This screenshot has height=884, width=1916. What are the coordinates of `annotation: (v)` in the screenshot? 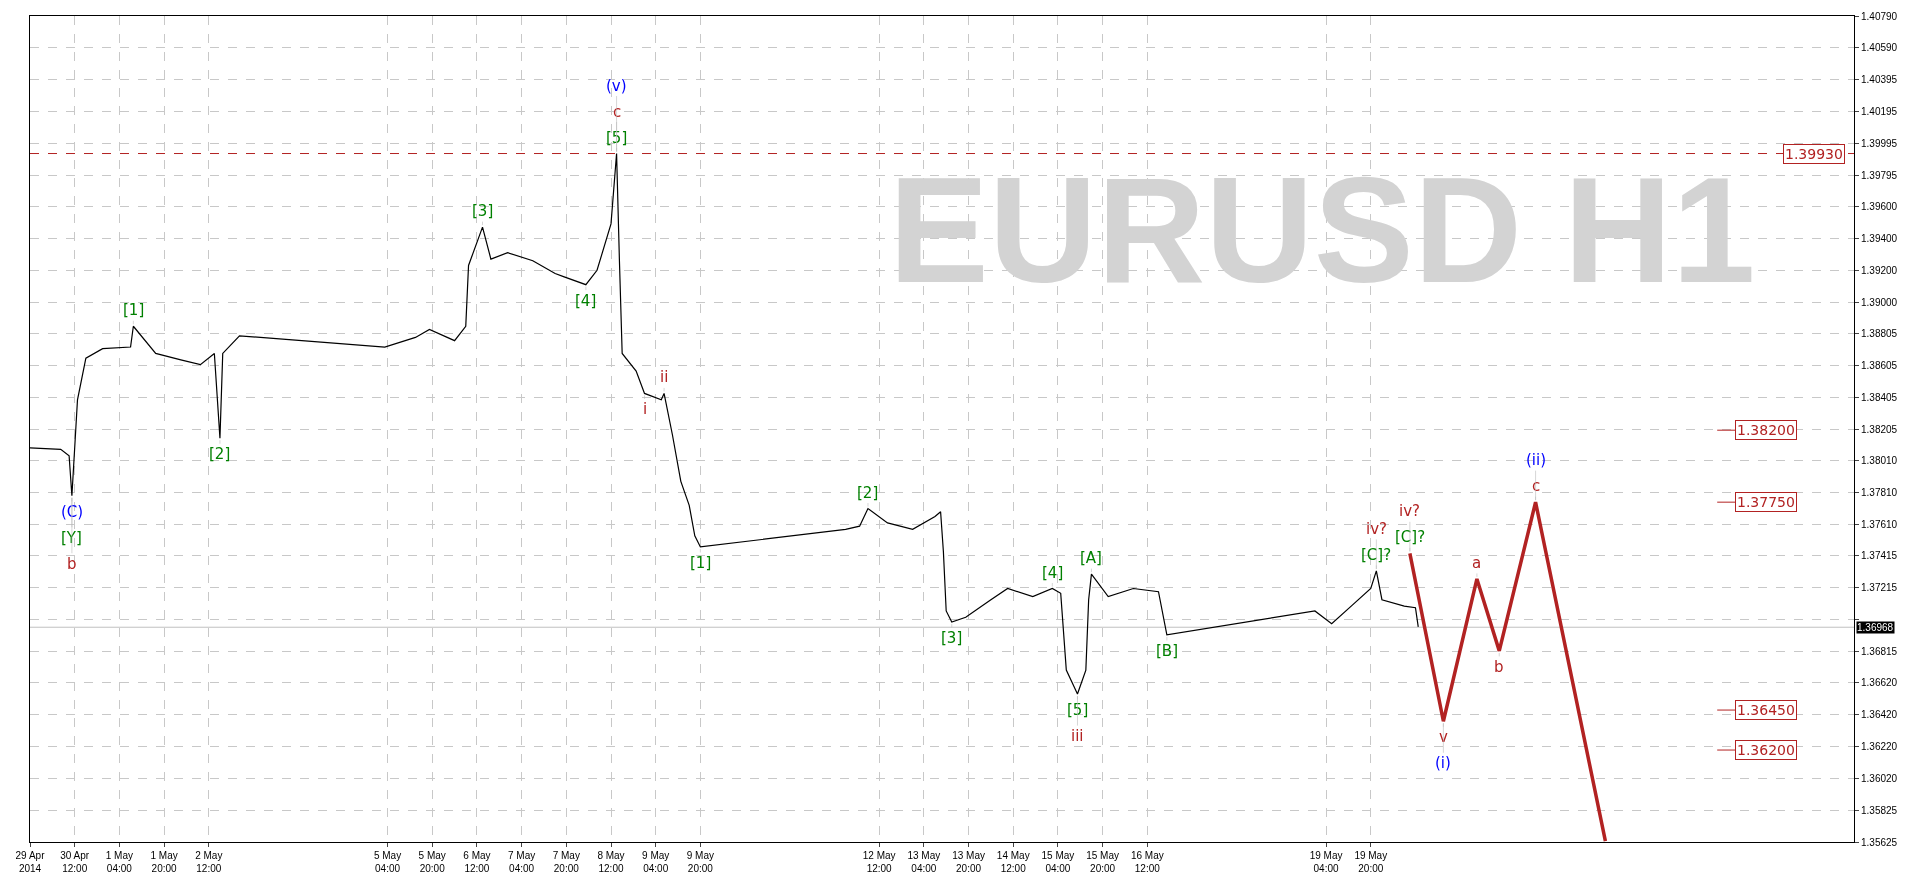 It's located at (616, 86).